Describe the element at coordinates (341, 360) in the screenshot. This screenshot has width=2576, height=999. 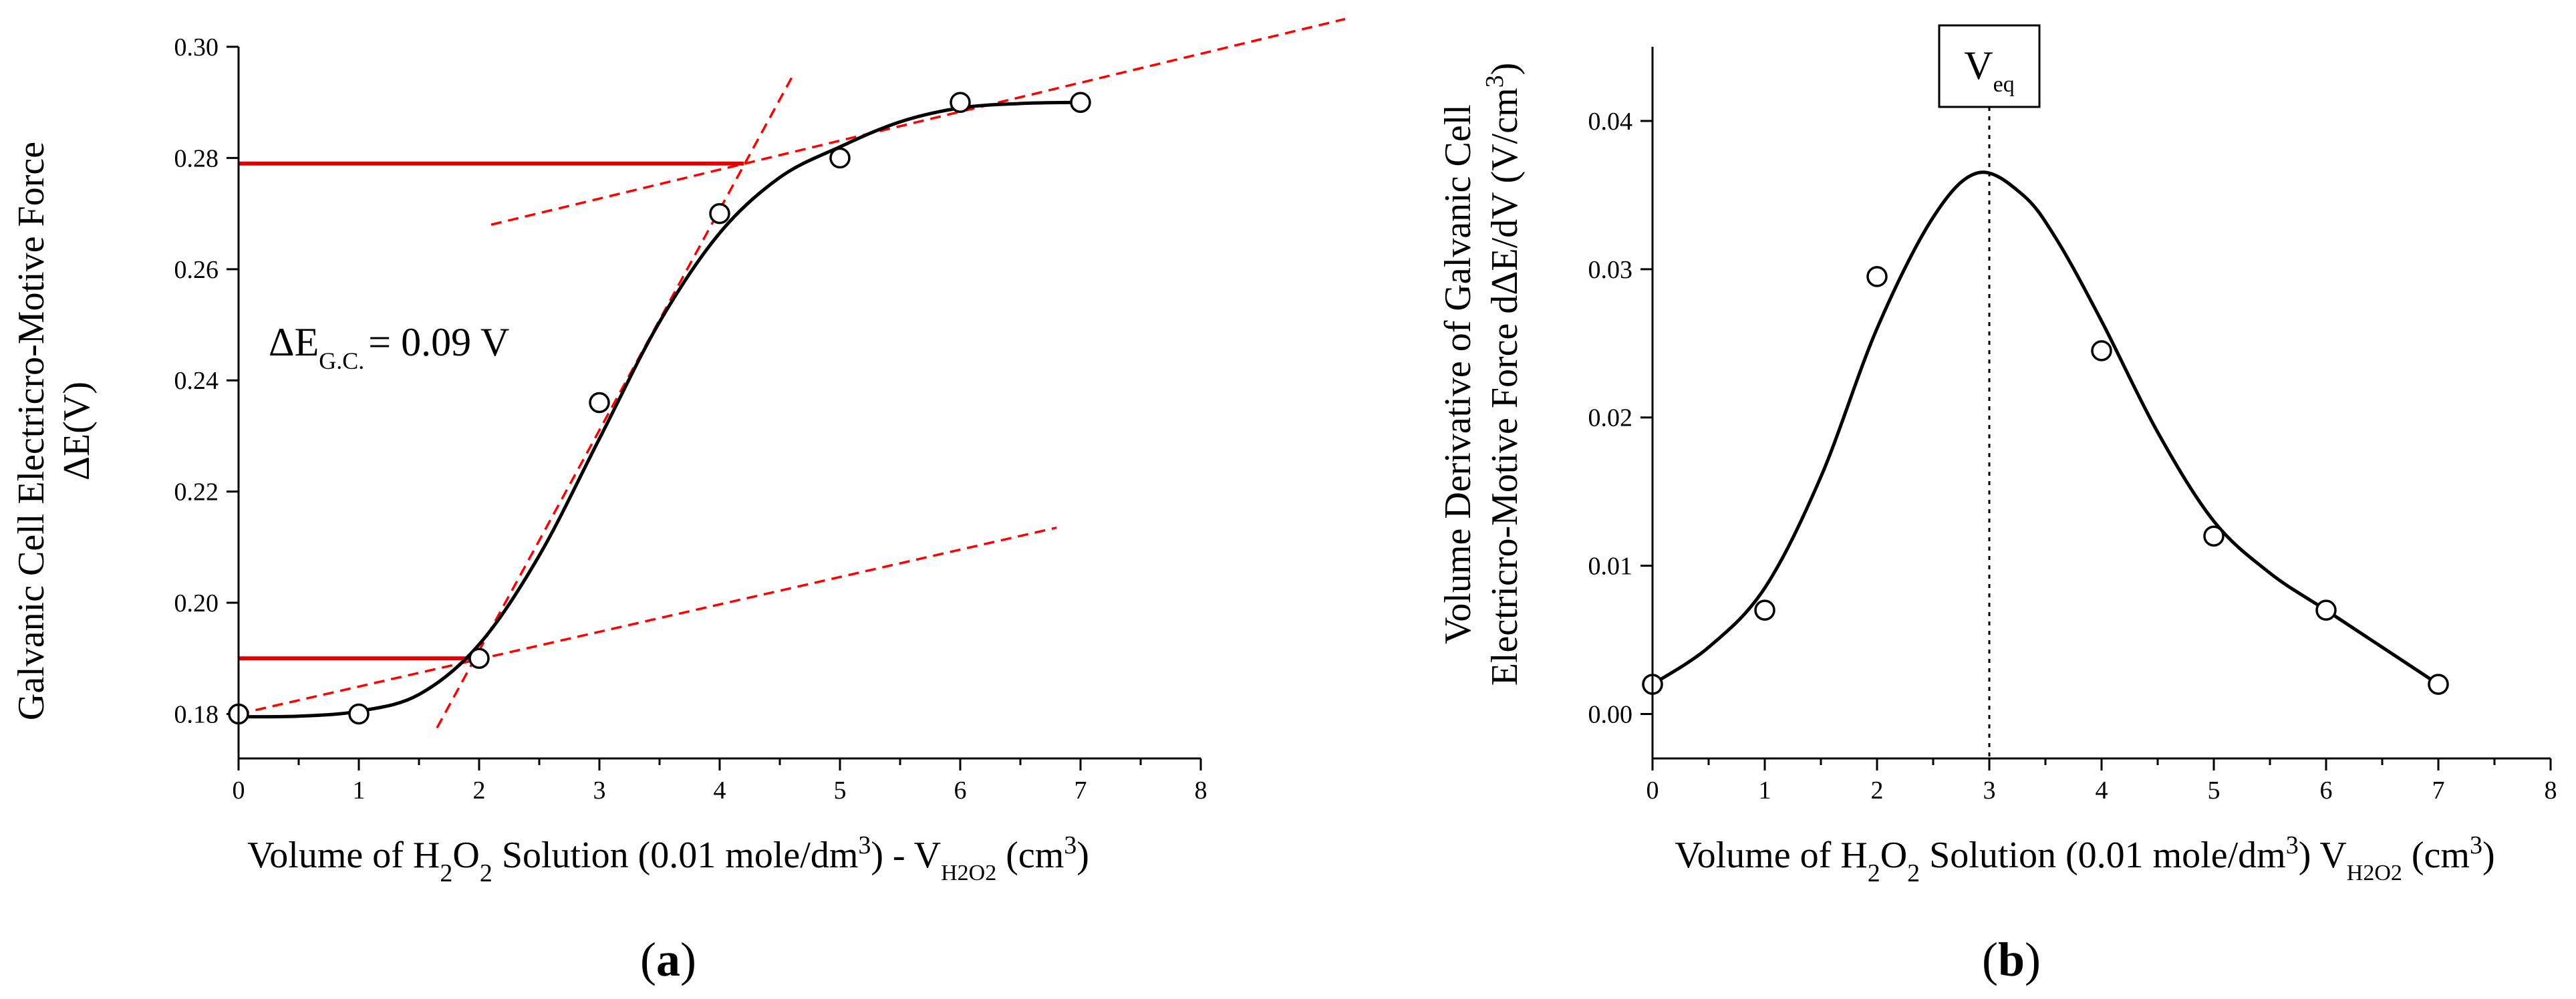
I see `annot-subscript: G.C.` at that location.